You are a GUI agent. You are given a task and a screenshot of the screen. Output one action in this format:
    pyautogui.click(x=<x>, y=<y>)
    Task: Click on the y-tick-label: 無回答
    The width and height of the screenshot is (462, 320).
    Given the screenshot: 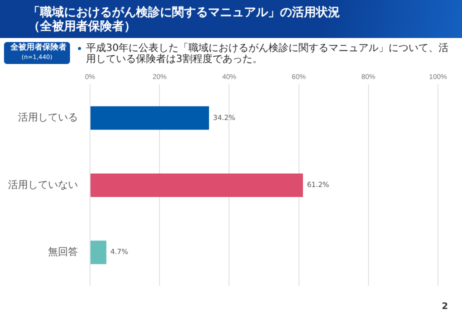 What is the action you would take?
    pyautogui.click(x=63, y=252)
    